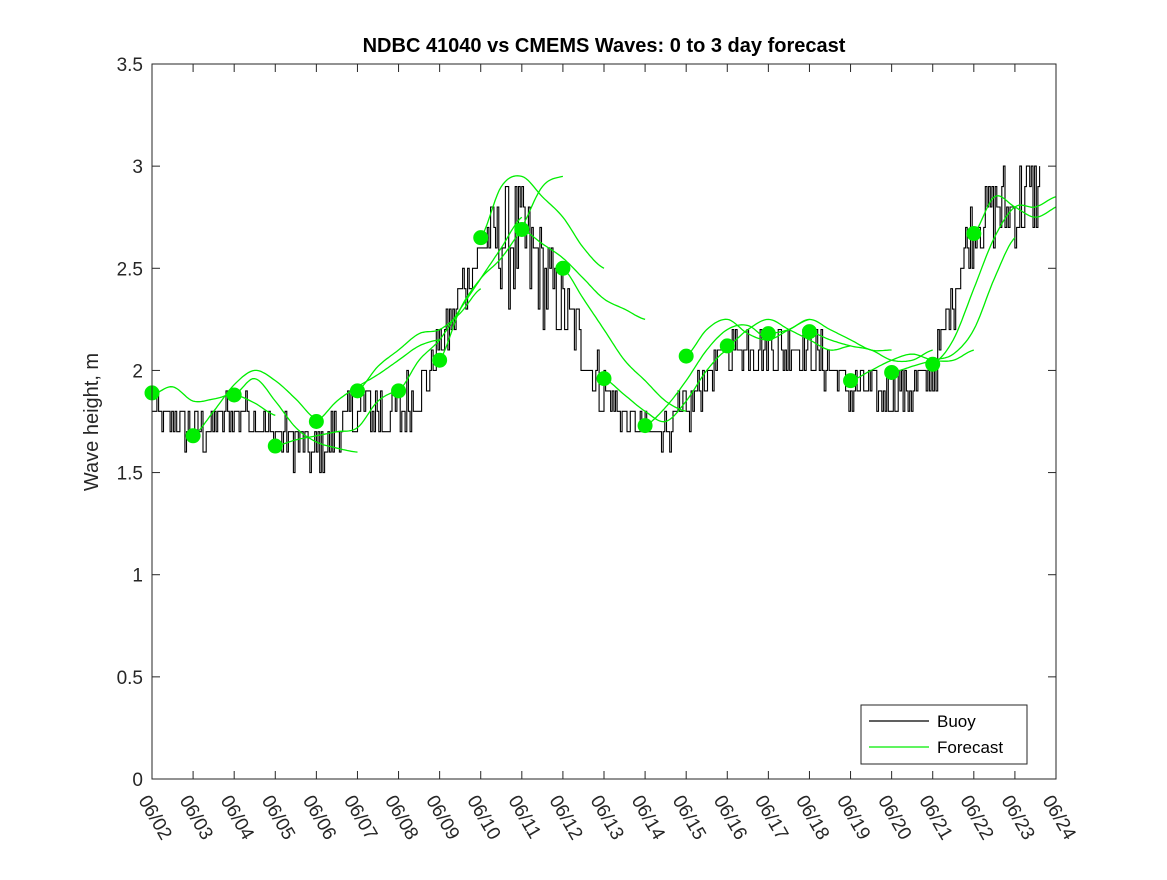 The image size is (1167, 880). Describe the element at coordinates (130, 474) in the screenshot. I see `y-tick-label: 1.5` at that location.